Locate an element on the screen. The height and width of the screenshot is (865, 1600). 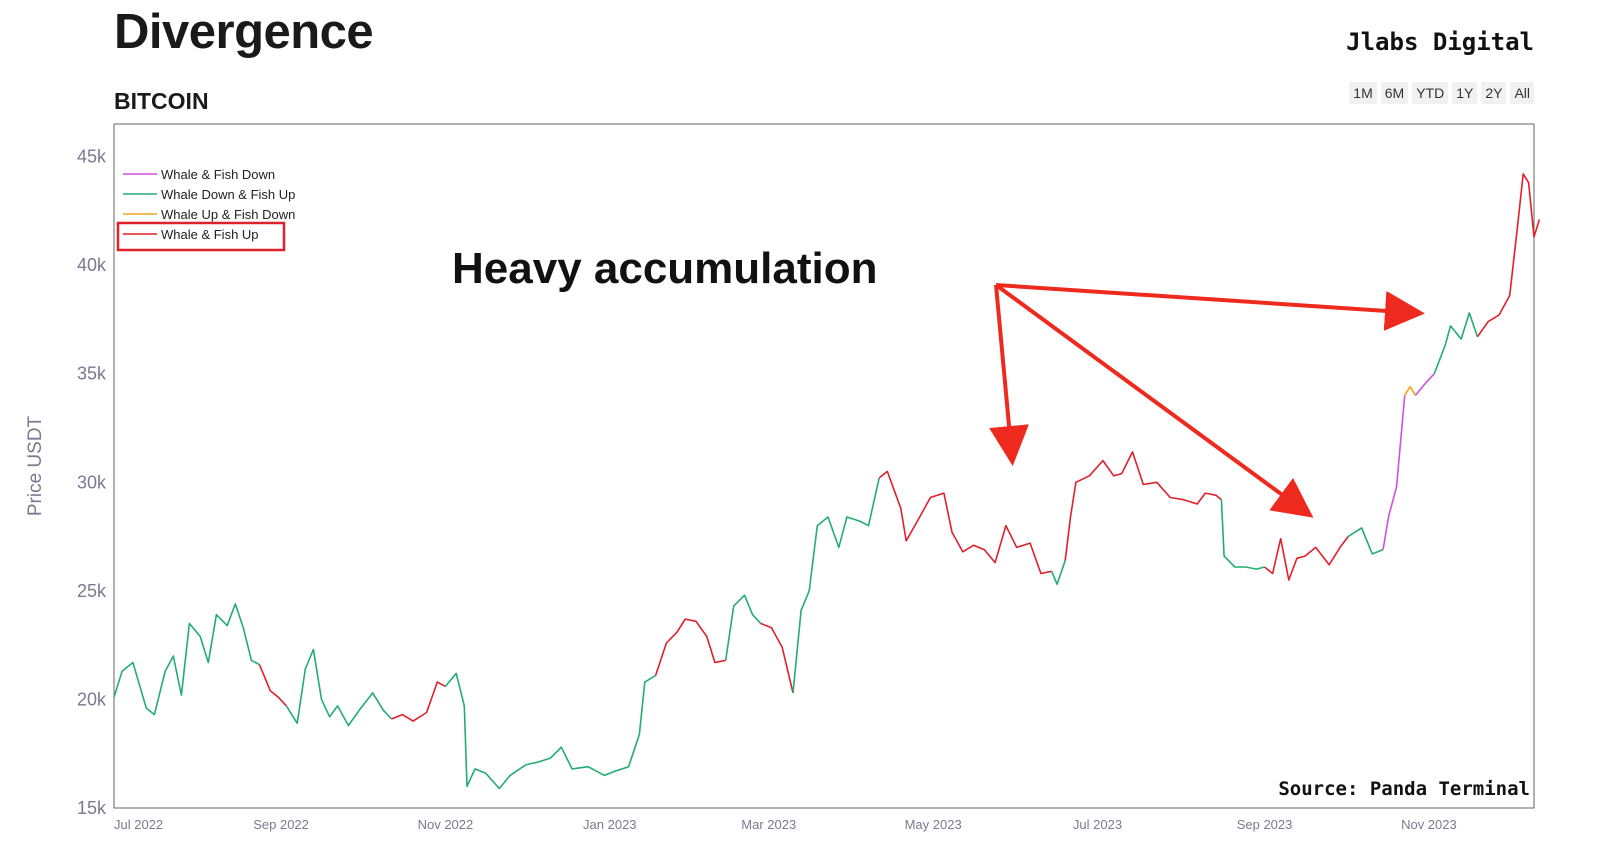
y-axis: 15k 20k 25k 30k 35k 40k 45k is located at coordinates (92, 482).